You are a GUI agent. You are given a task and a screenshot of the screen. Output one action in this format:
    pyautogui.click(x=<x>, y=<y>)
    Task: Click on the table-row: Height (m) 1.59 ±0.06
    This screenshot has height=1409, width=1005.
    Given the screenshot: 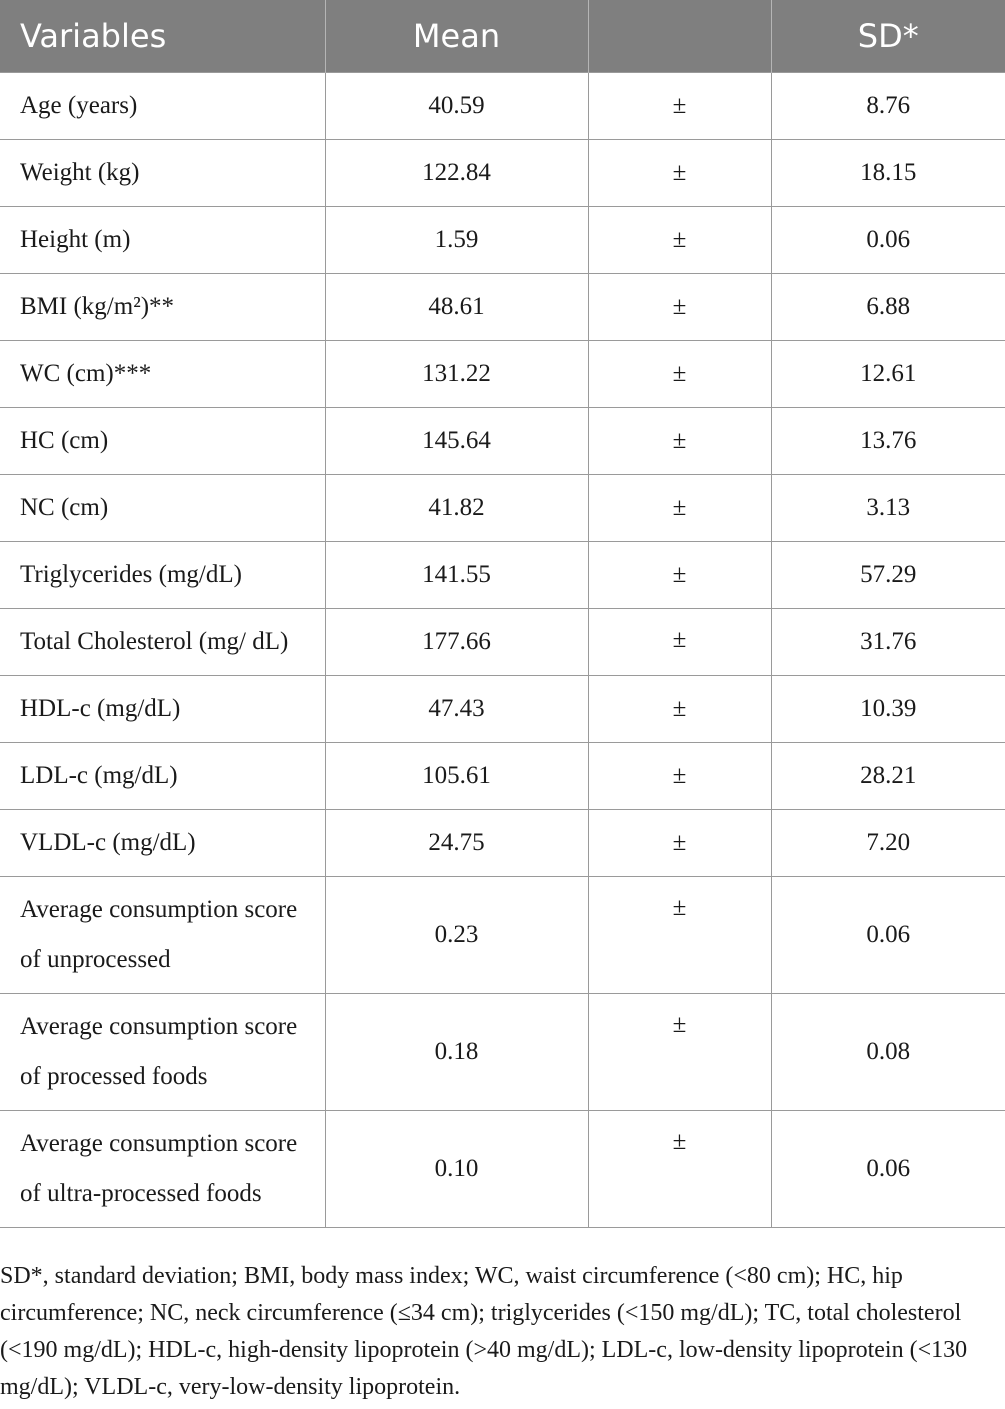 What is the action you would take?
    pyautogui.click(x=502, y=240)
    